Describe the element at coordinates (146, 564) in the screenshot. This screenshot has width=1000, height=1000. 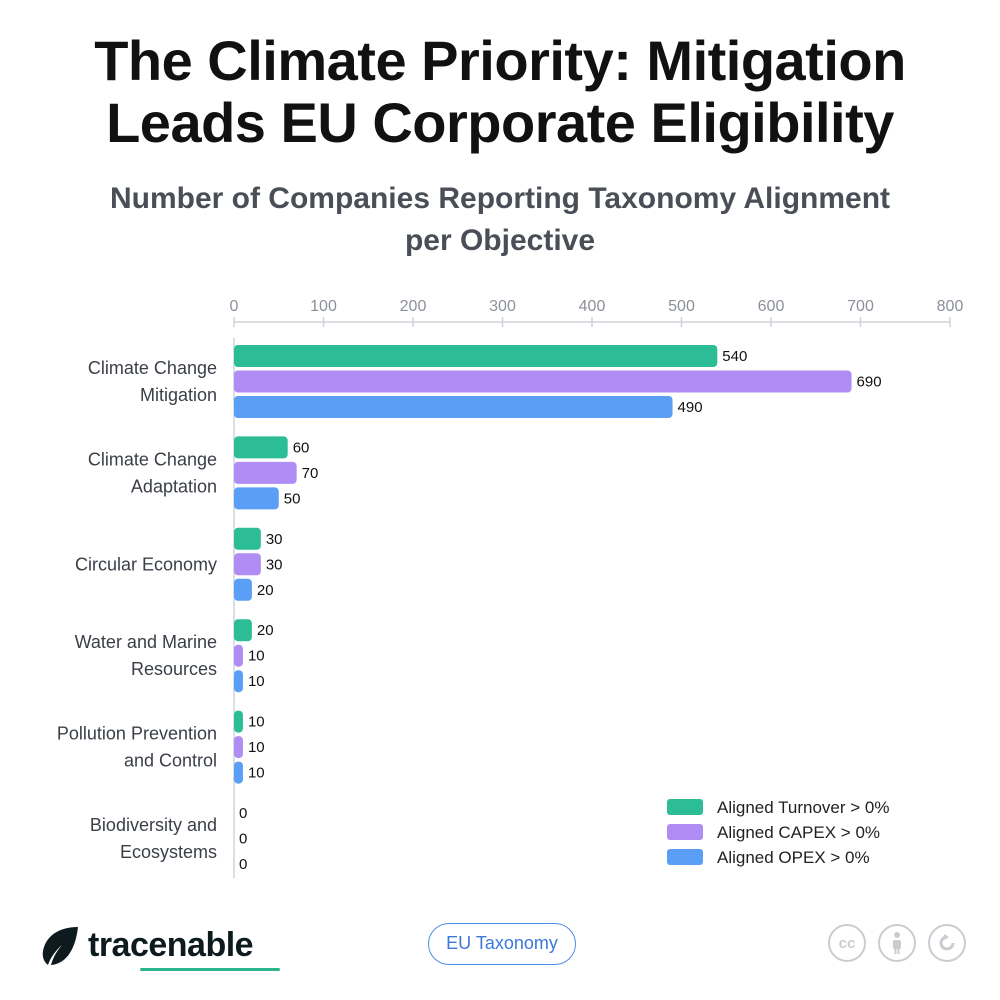
I see `category-label: Circular Economy` at that location.